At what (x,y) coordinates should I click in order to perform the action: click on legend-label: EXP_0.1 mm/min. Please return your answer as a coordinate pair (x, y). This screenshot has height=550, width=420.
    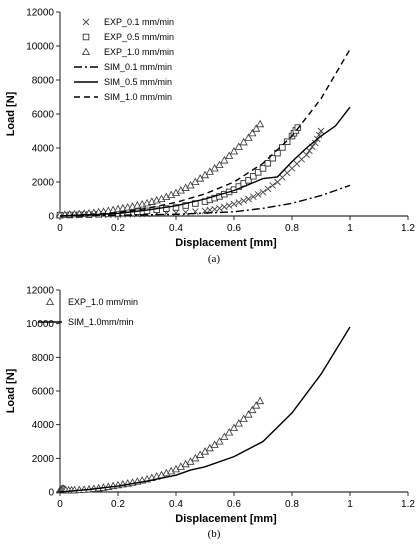
    Looking at the image, I should click on (139, 22).